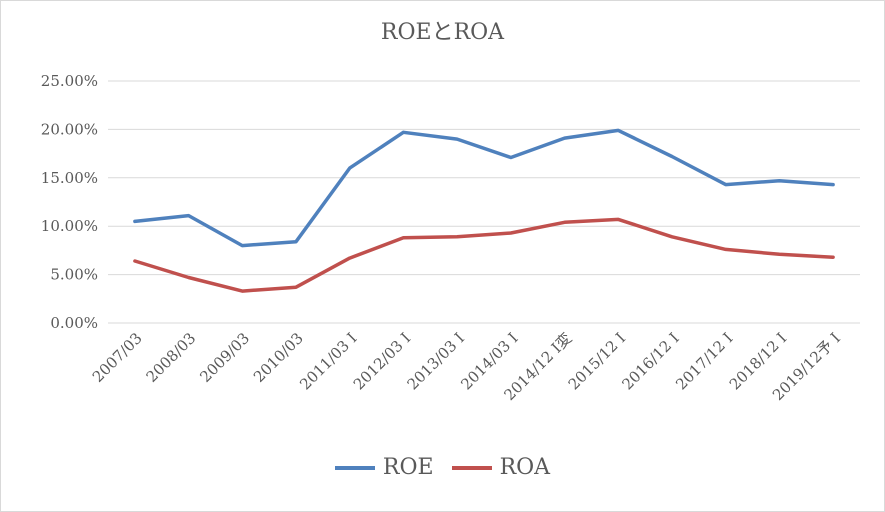 The image size is (885, 512). Describe the element at coordinates (74, 323) in the screenshot. I see `y-tick-label: 0.00%` at that location.